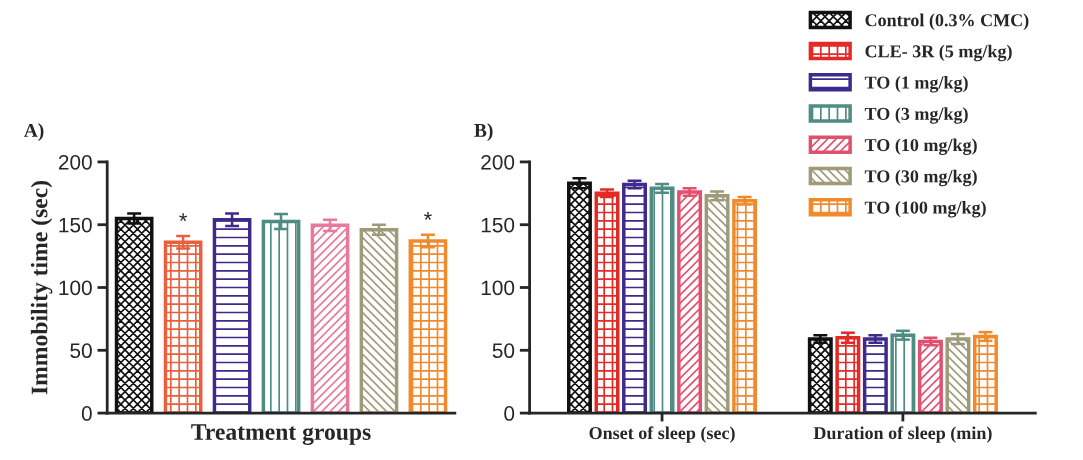  I want to click on x-tick-label: Onset of sleep (sec), so click(662, 434).